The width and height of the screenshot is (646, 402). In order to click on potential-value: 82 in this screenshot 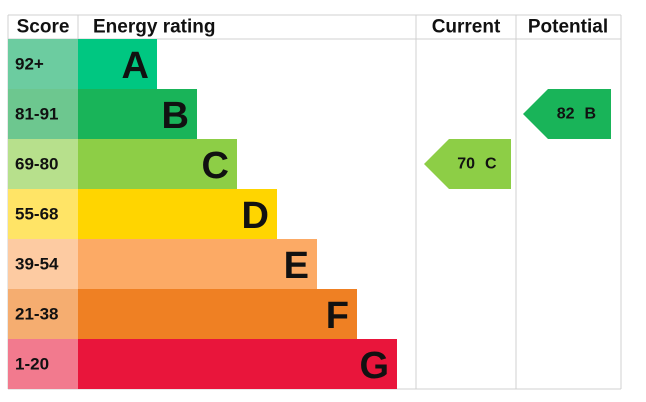, I will do `click(566, 114)`.